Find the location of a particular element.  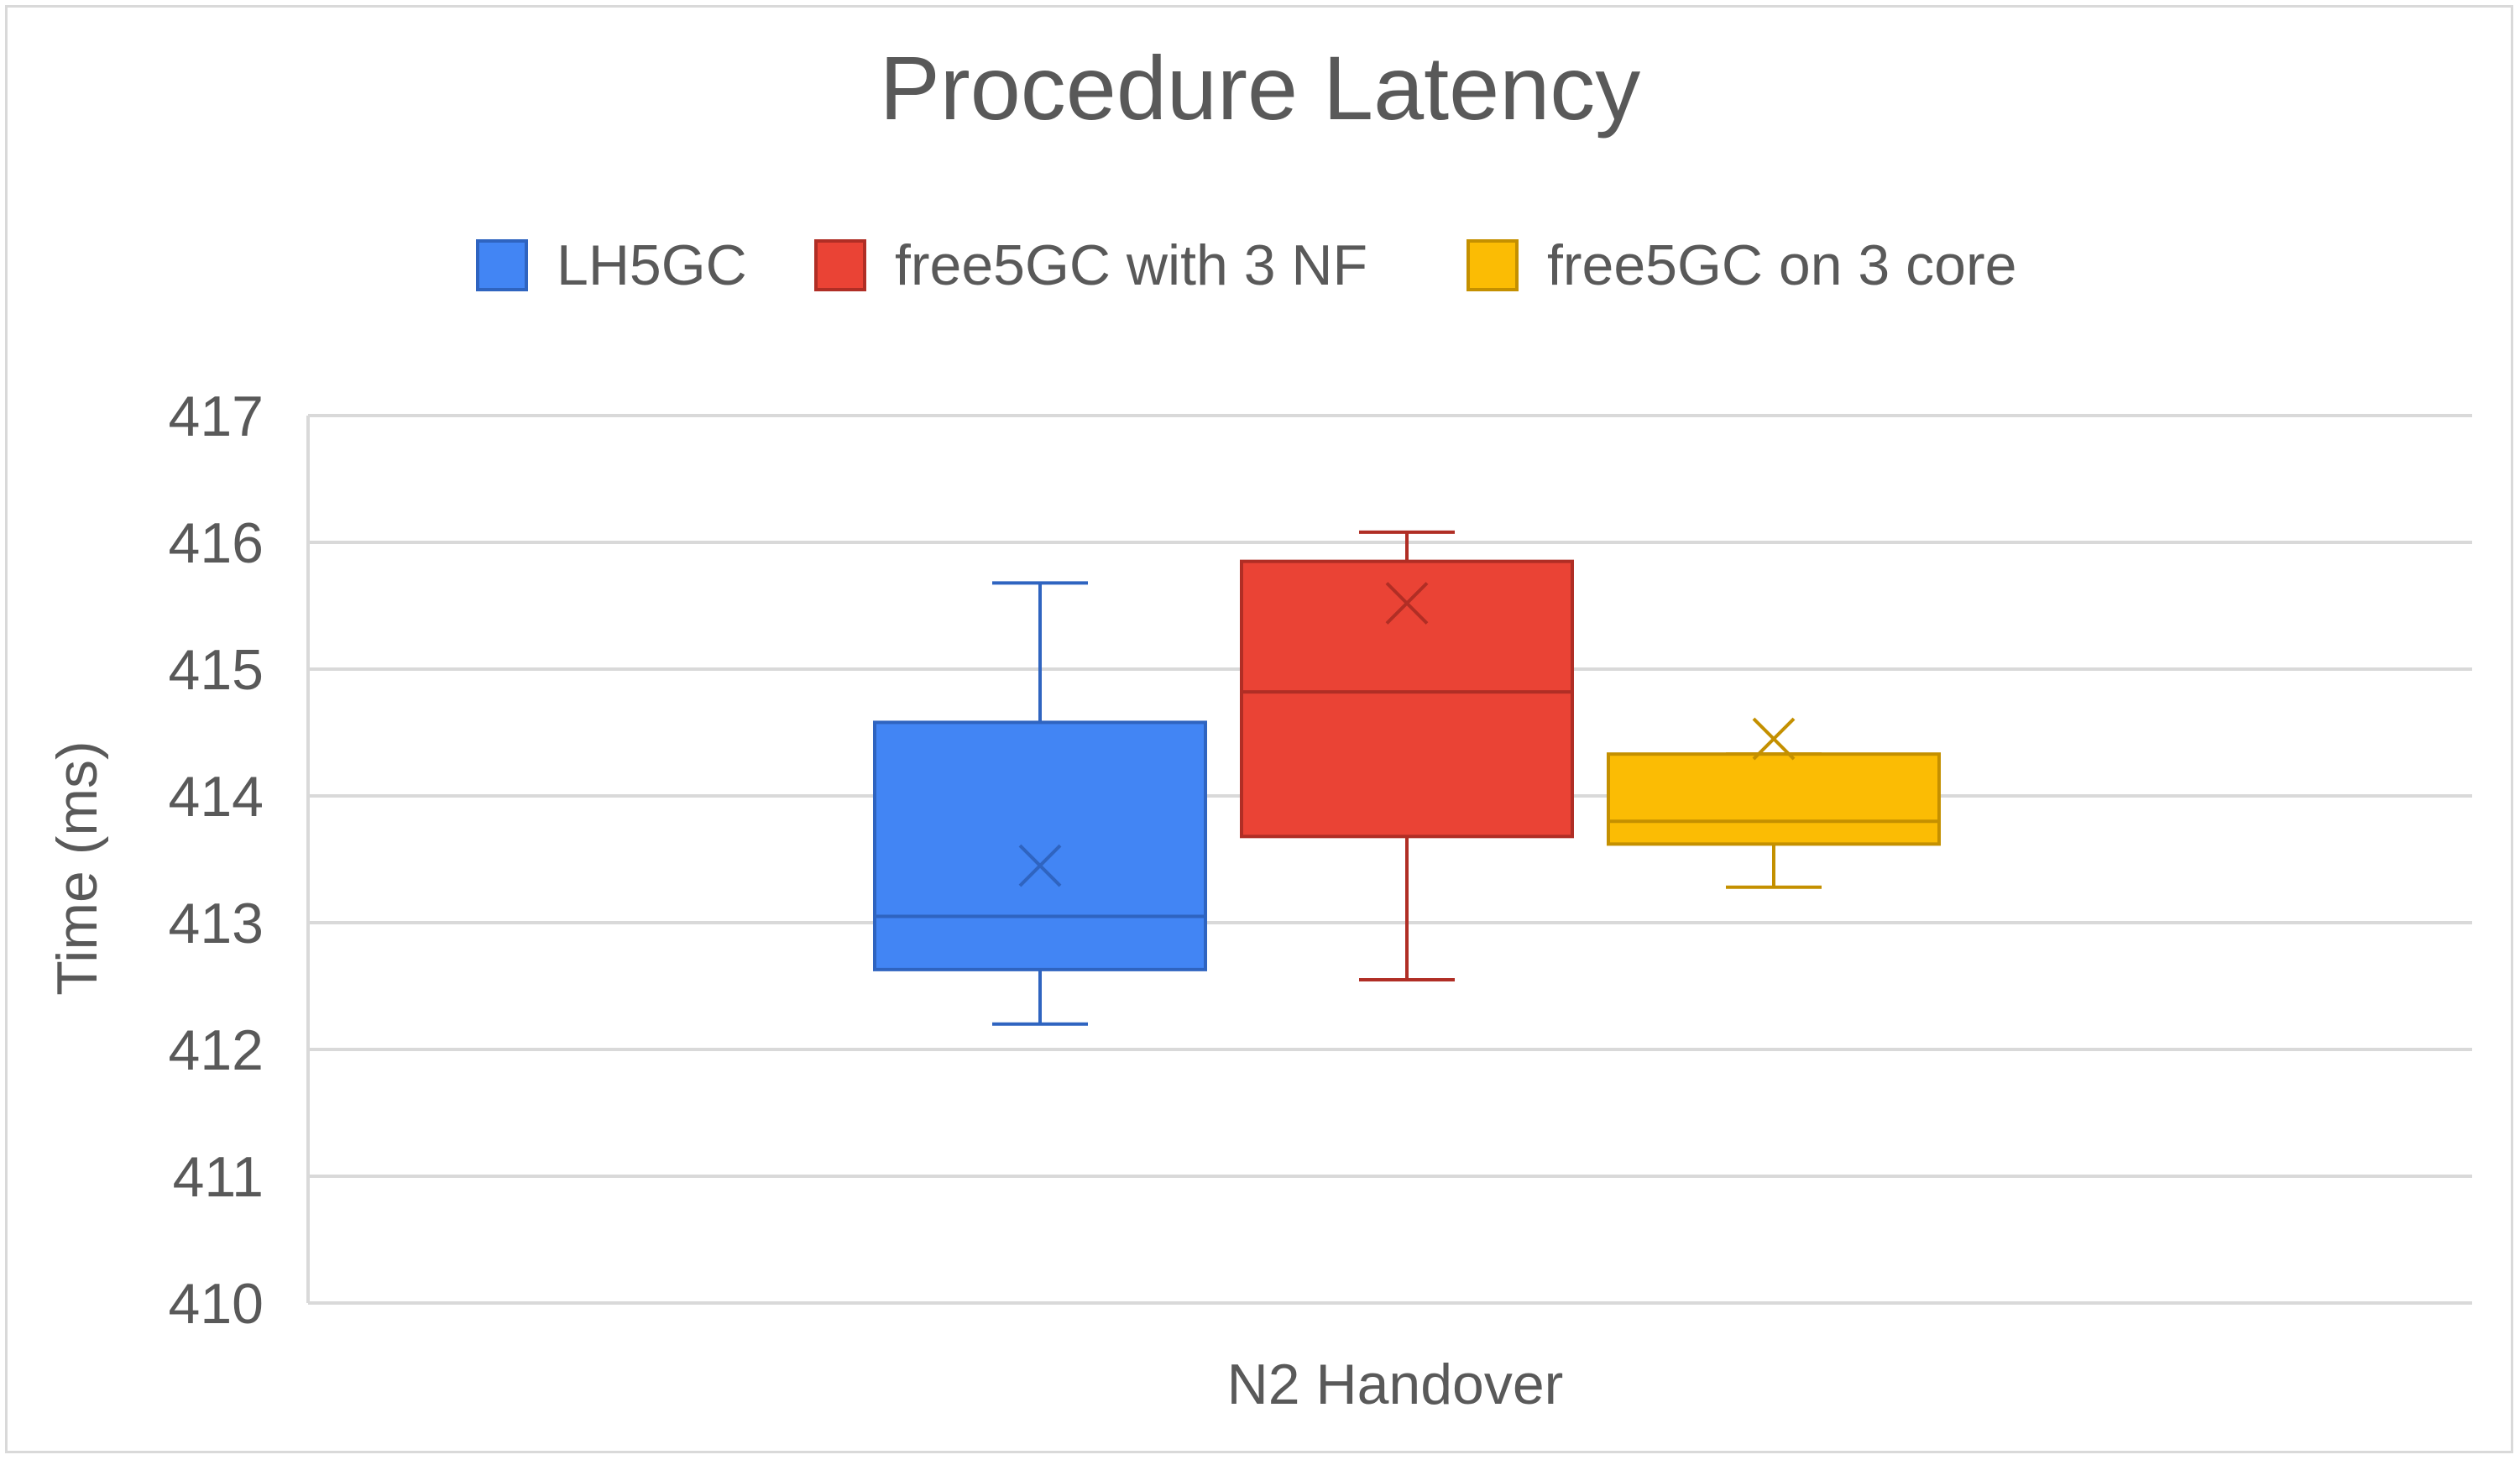

y-tick-labels: 410 411 412 413 414 415 416 417 is located at coordinates (216, 860).